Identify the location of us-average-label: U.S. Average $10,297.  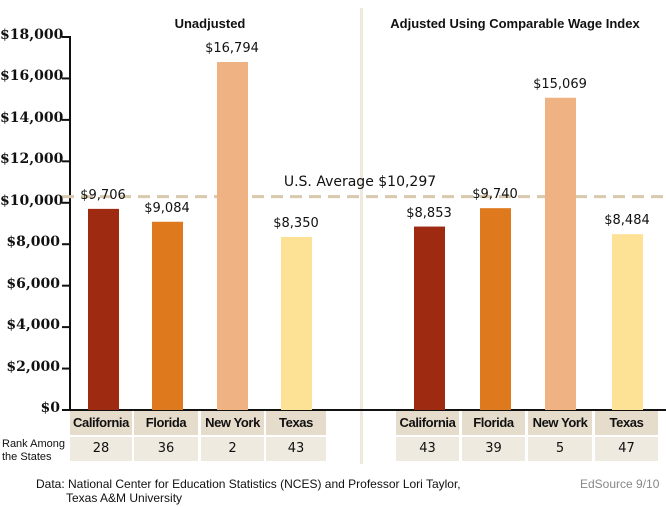
(360, 181).